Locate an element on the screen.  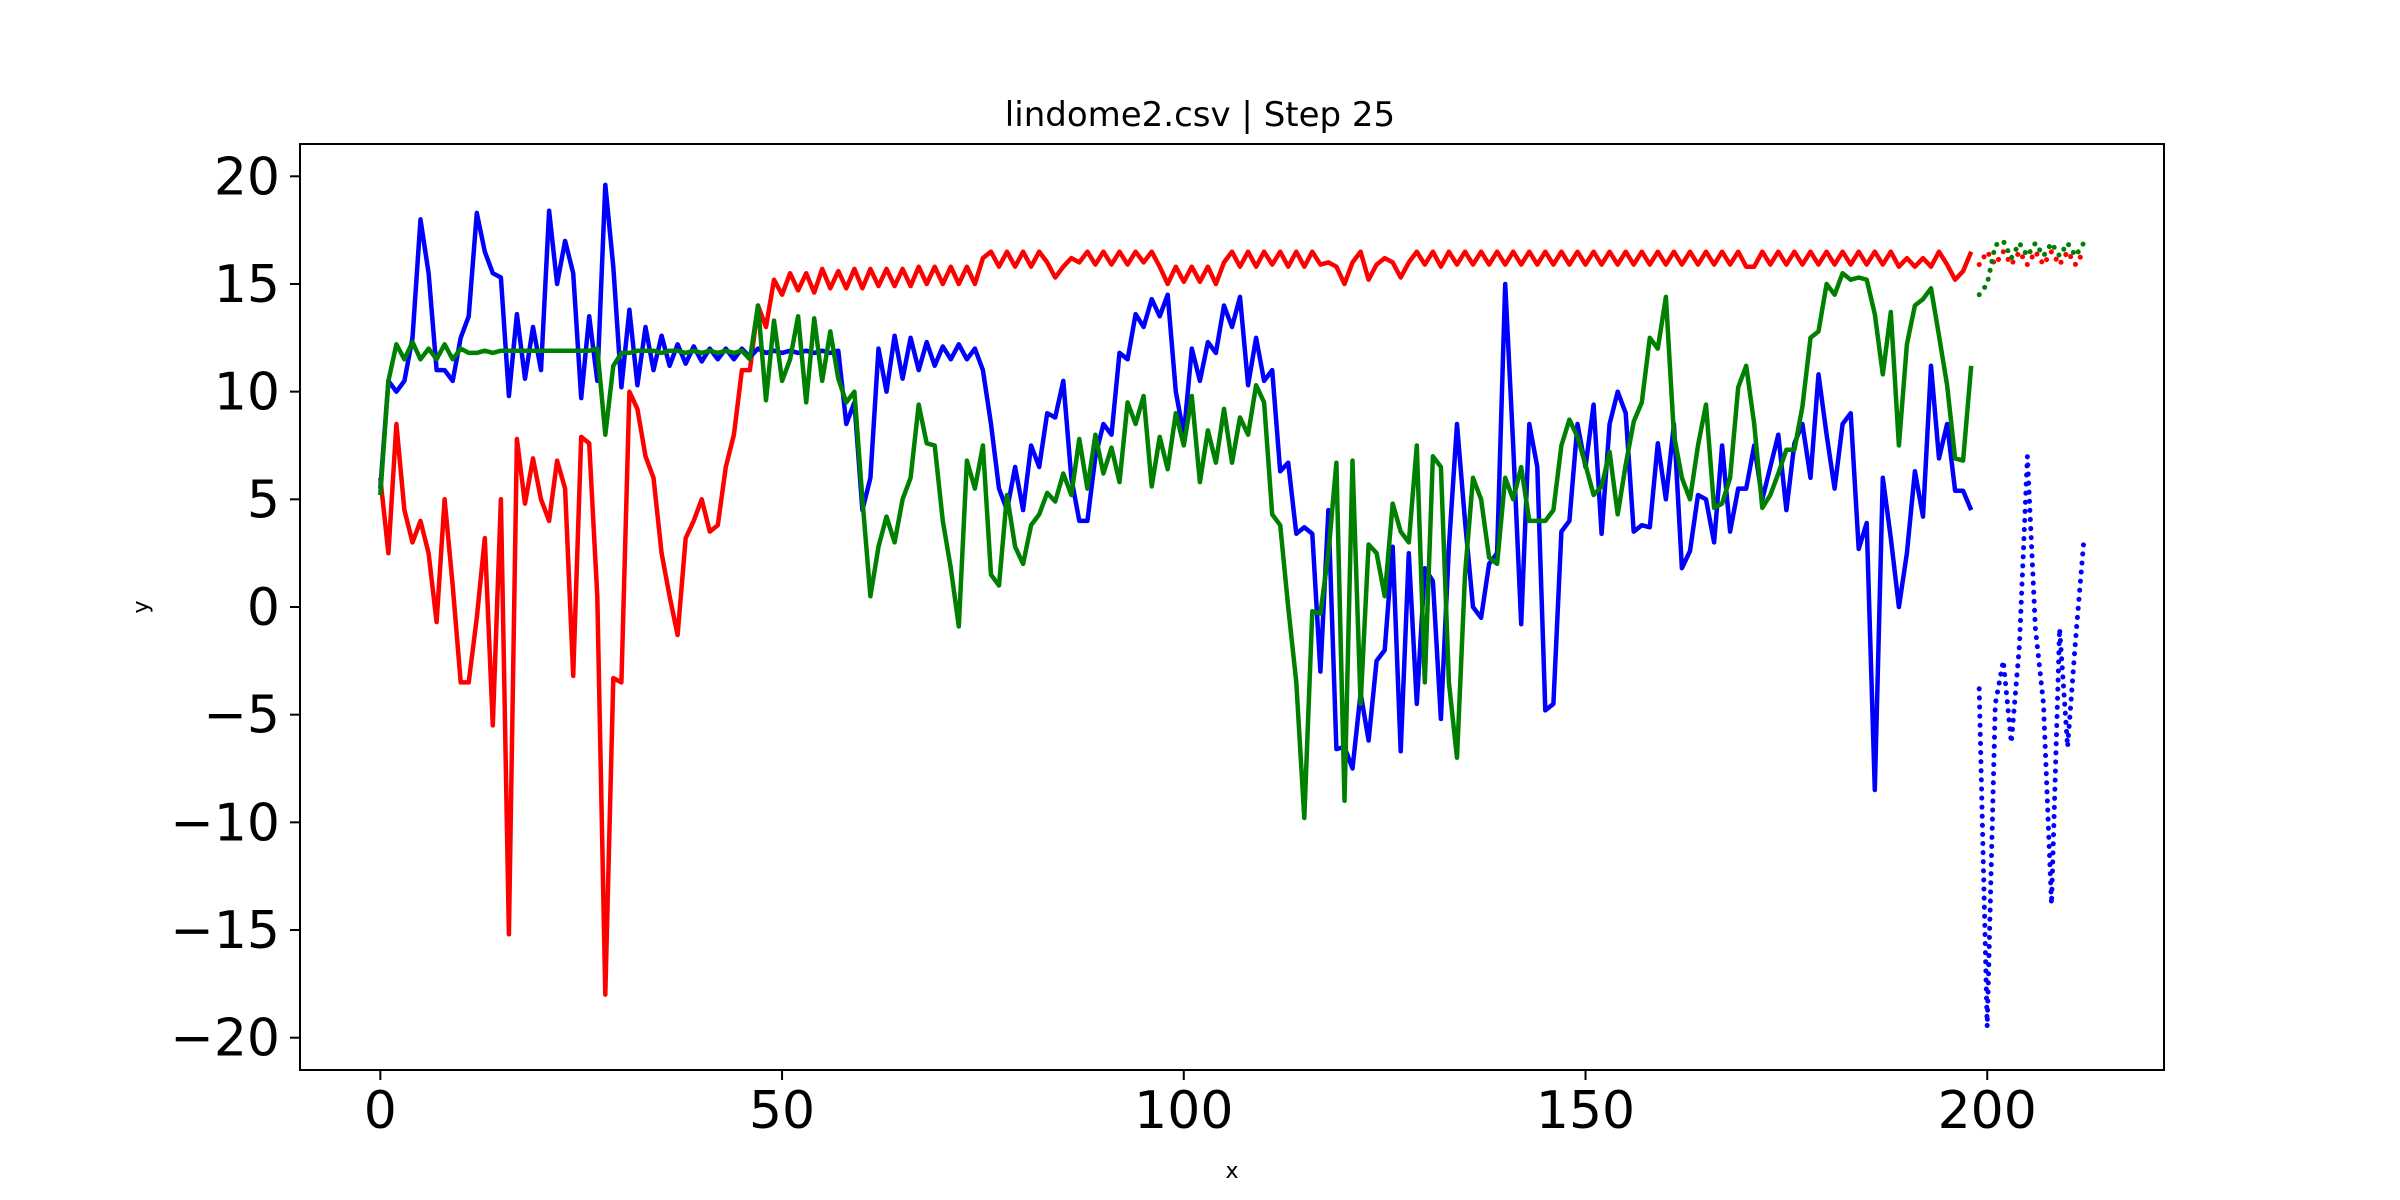
y-axis-label: y is located at coordinates (141, 606).